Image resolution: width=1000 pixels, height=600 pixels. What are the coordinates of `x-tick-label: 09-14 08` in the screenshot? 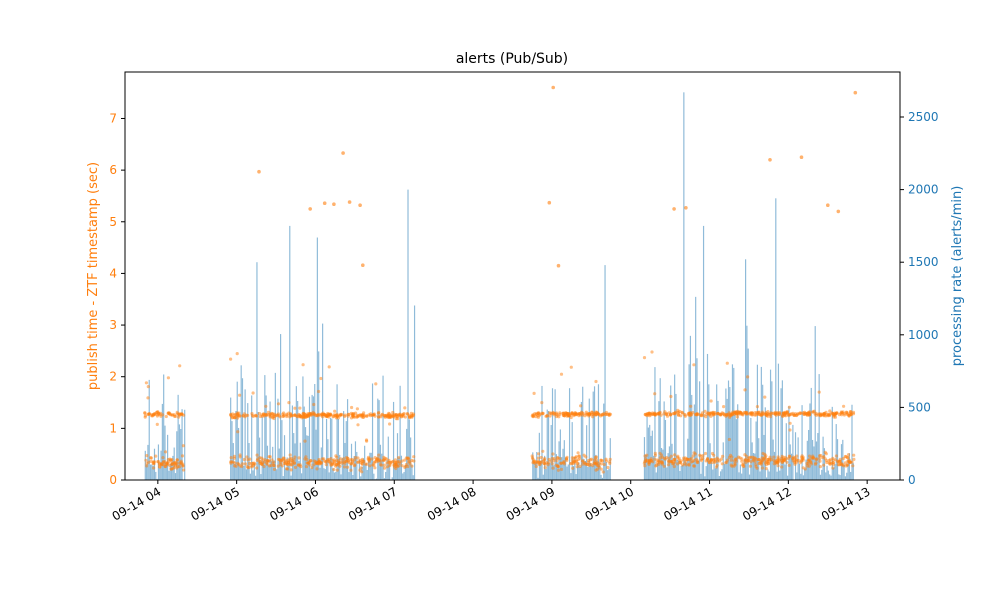 It's located at (452, 503).